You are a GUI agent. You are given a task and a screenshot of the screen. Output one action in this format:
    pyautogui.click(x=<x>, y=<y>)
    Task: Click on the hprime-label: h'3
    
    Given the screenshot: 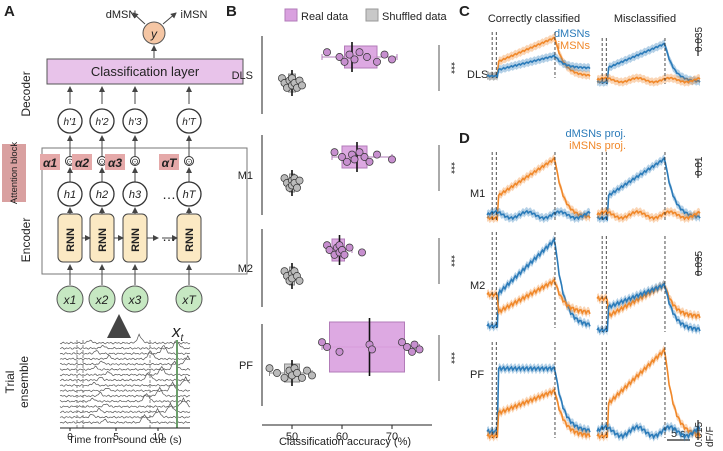 What is the action you would take?
    pyautogui.click(x=134, y=122)
    